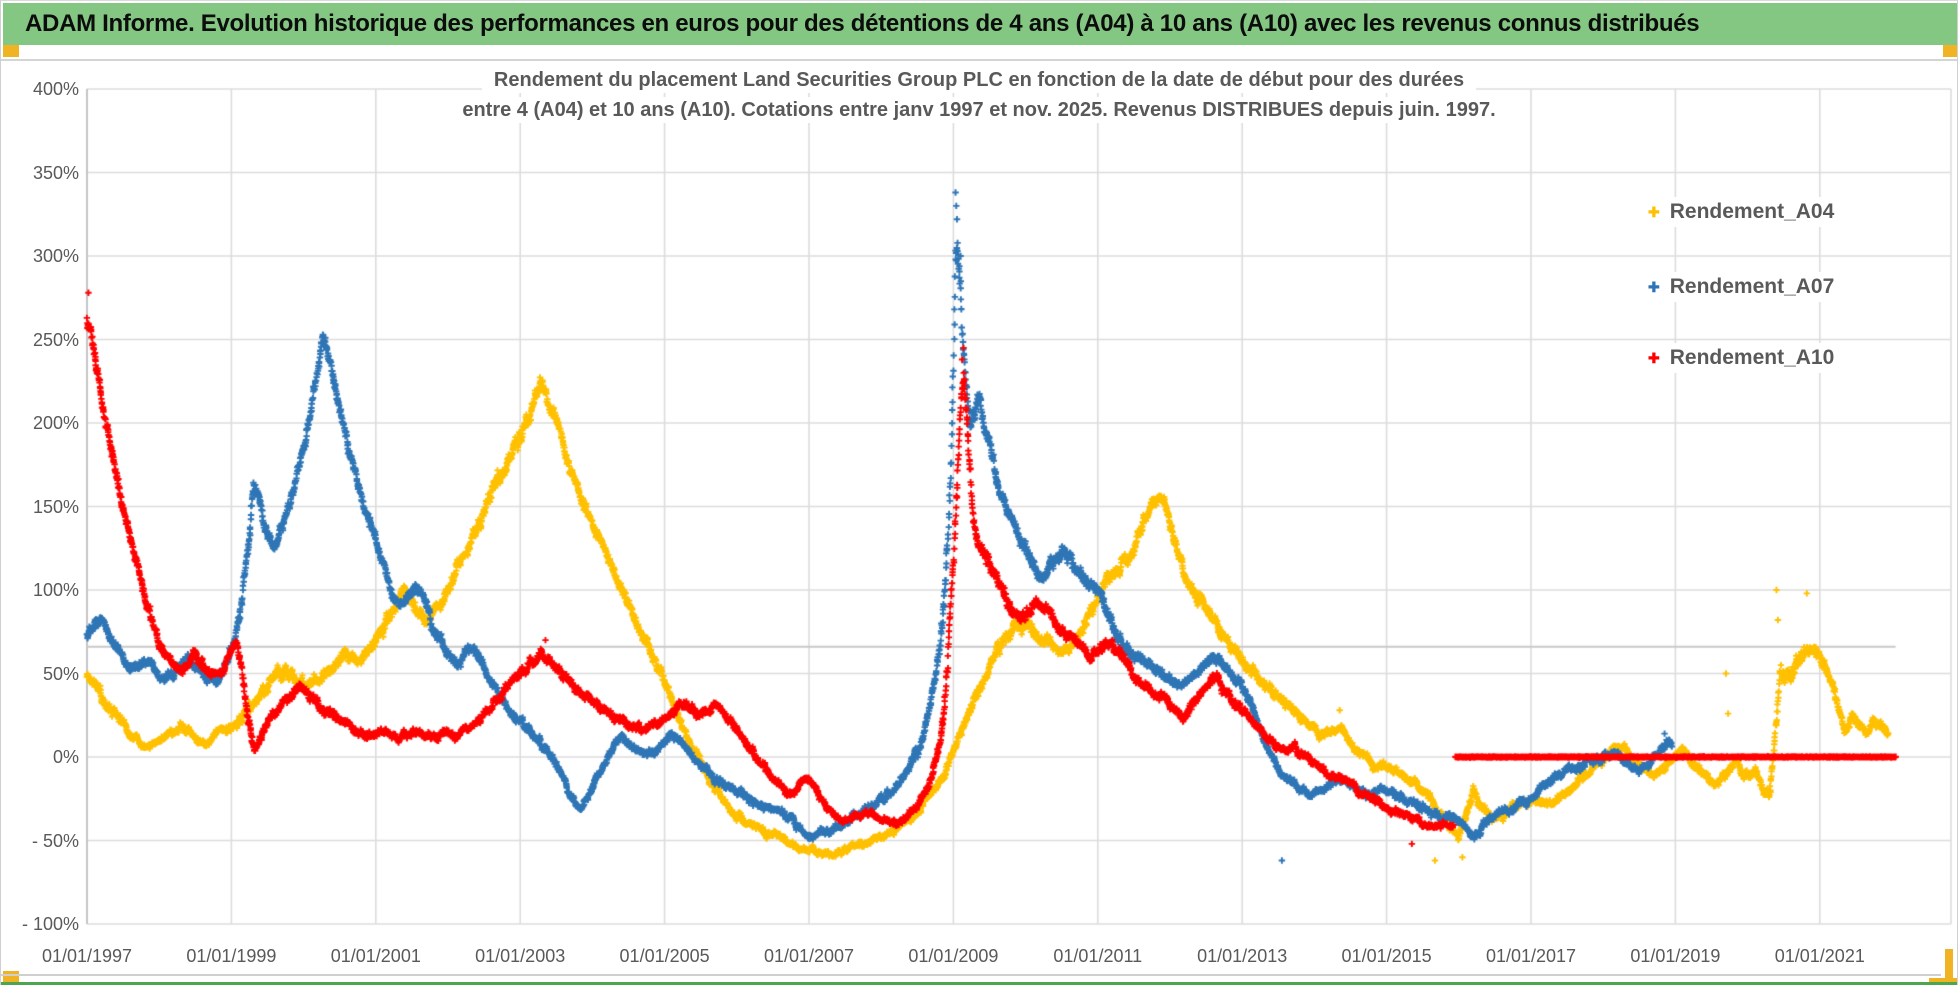 Image resolution: width=1958 pixels, height=985 pixels. What do you see at coordinates (55, 423) in the screenshot?
I see `y-tick-label: 200%` at bounding box center [55, 423].